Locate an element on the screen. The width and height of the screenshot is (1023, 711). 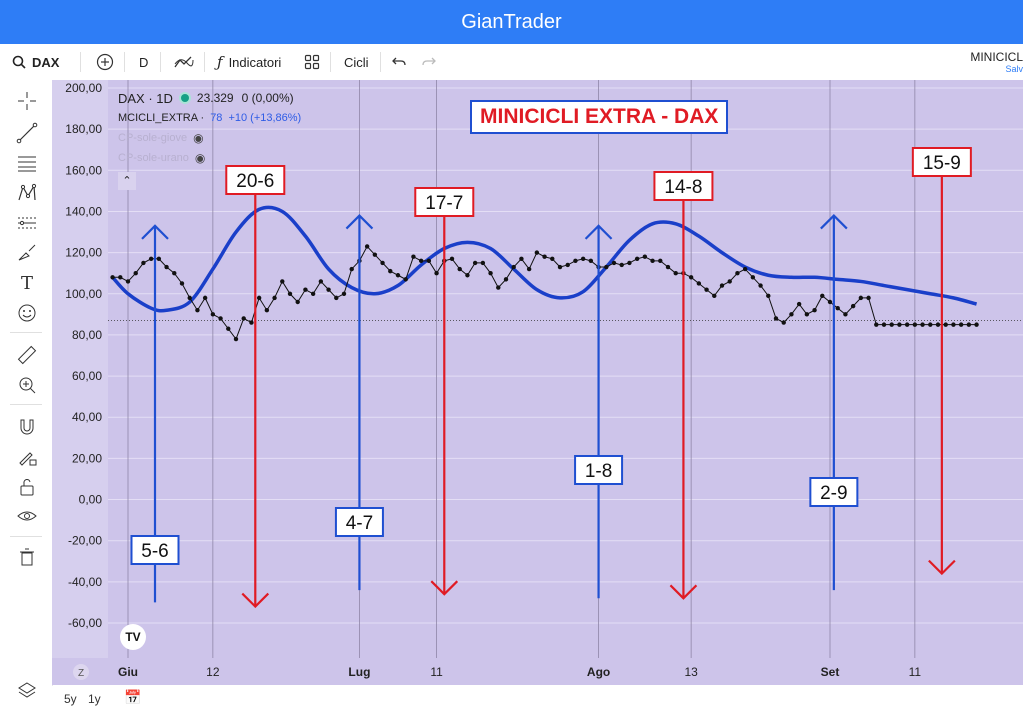
market-status-icon is located at coordinates (184, 98).